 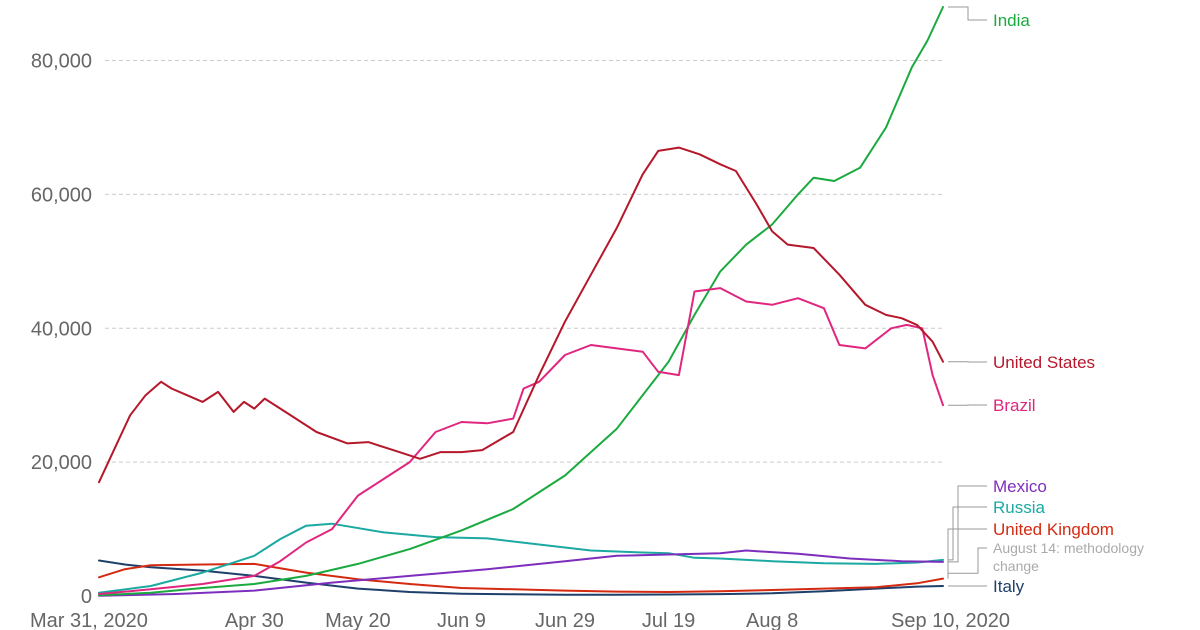 I want to click on x-tick-label: Jul 19, so click(x=668, y=620).